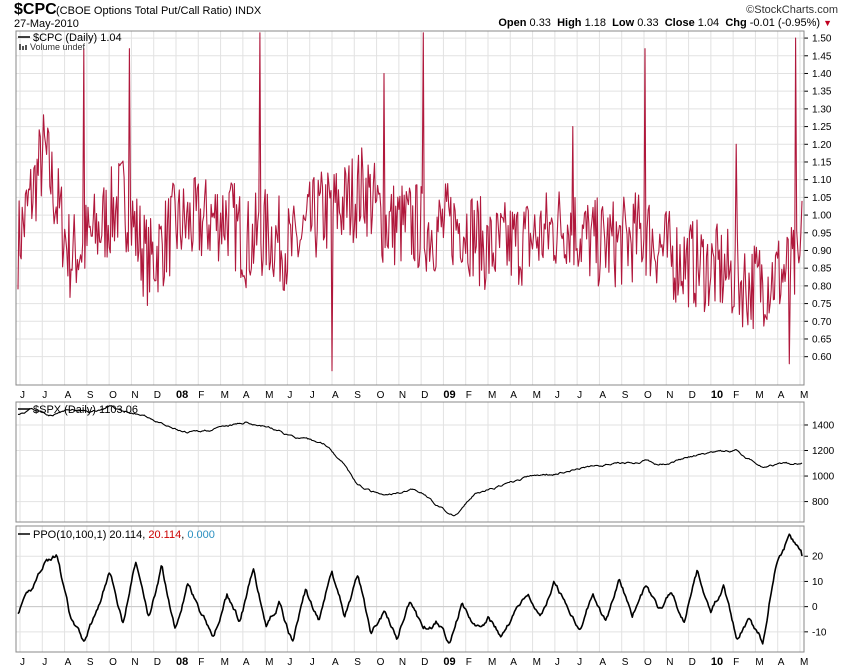 Image resolution: width=850 pixels, height=668 pixels. Describe the element at coordinates (144, 11) in the screenshot. I see `symbol-description: (CBOE Options Total Put/Call Ratio)` at that location.